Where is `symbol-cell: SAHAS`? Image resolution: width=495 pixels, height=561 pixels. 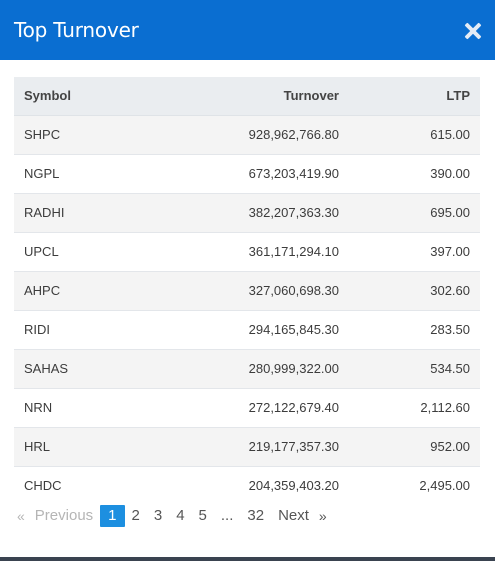 symbol-cell: SAHAS is located at coordinates (84, 369).